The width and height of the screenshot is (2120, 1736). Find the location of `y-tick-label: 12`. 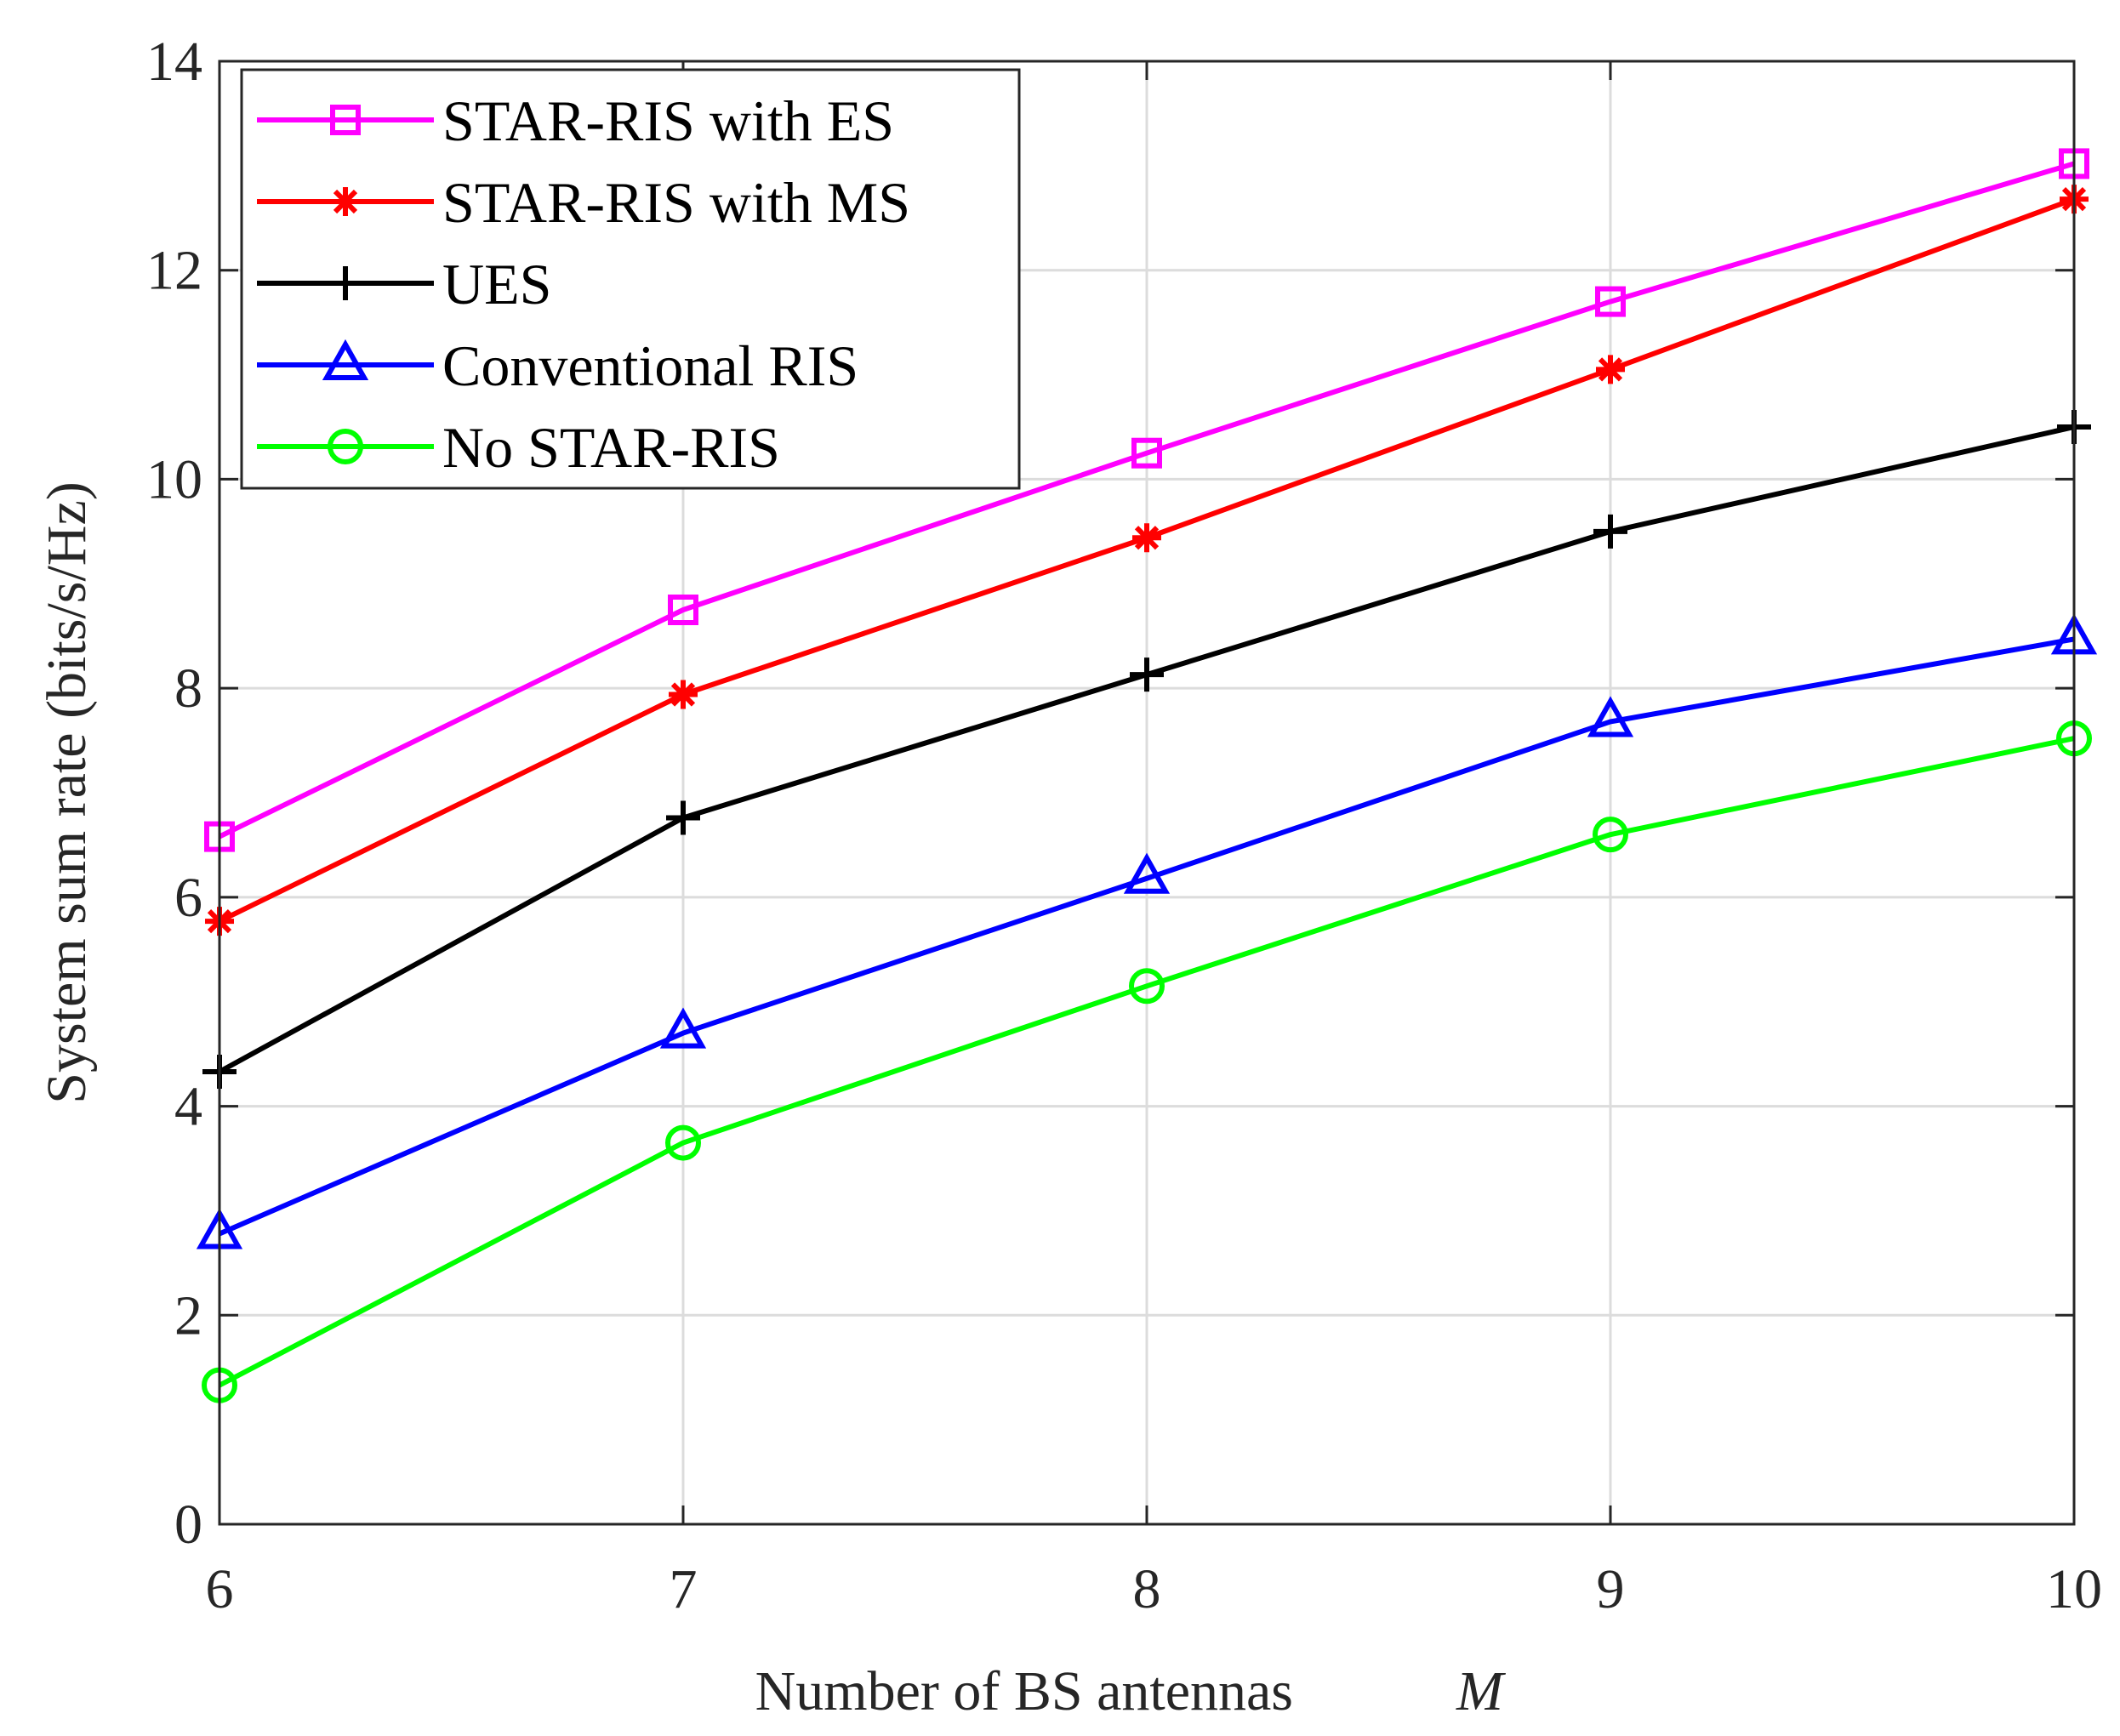

y-tick-label: 12 is located at coordinates (174, 271).